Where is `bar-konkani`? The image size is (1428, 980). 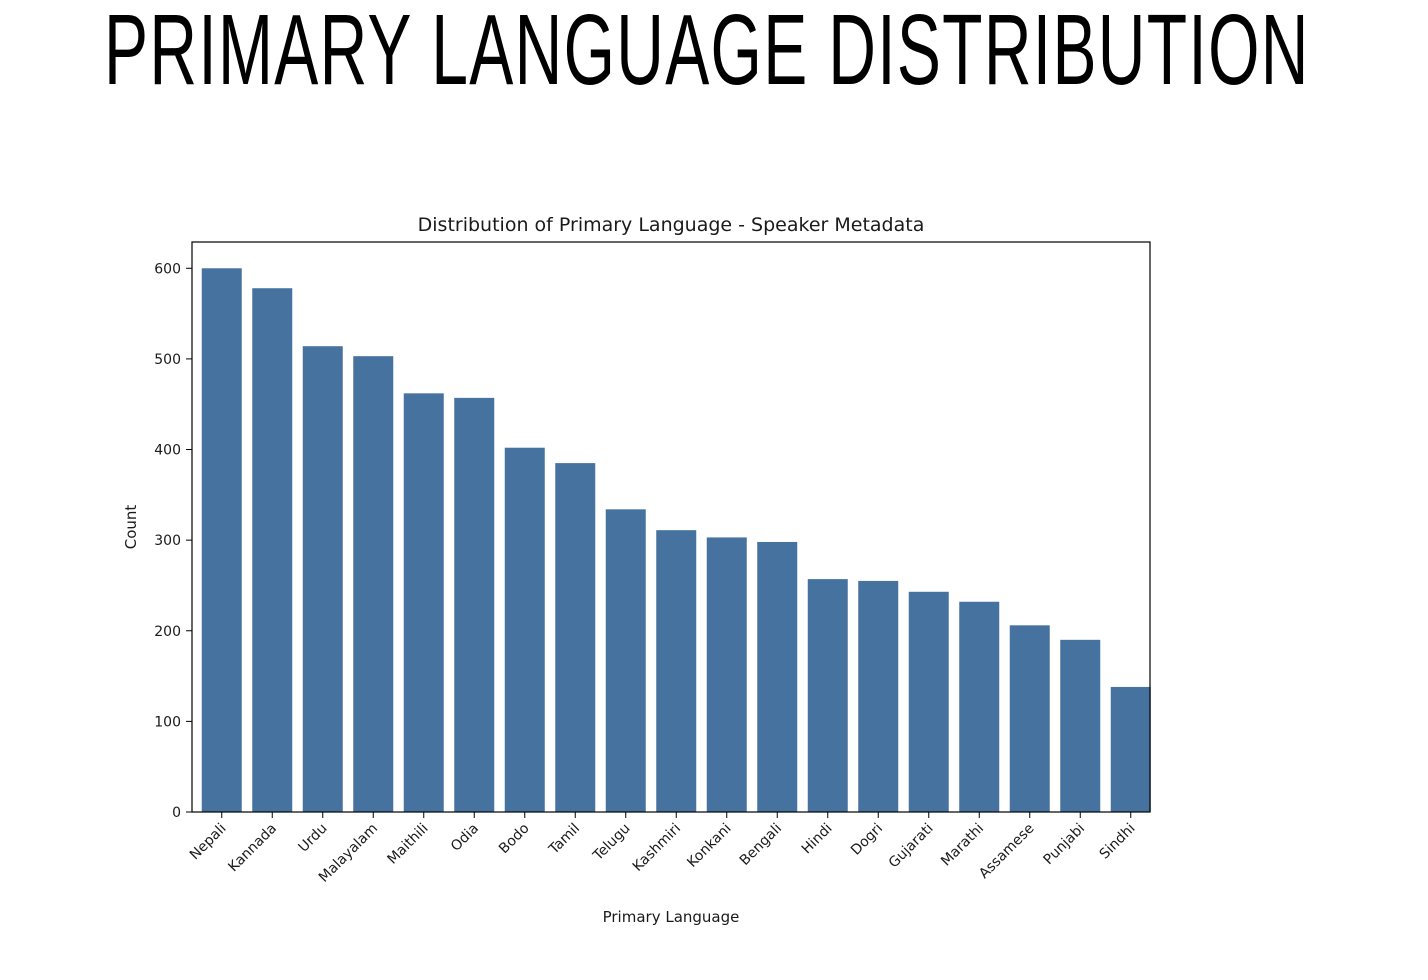
bar-konkani is located at coordinates (726, 674).